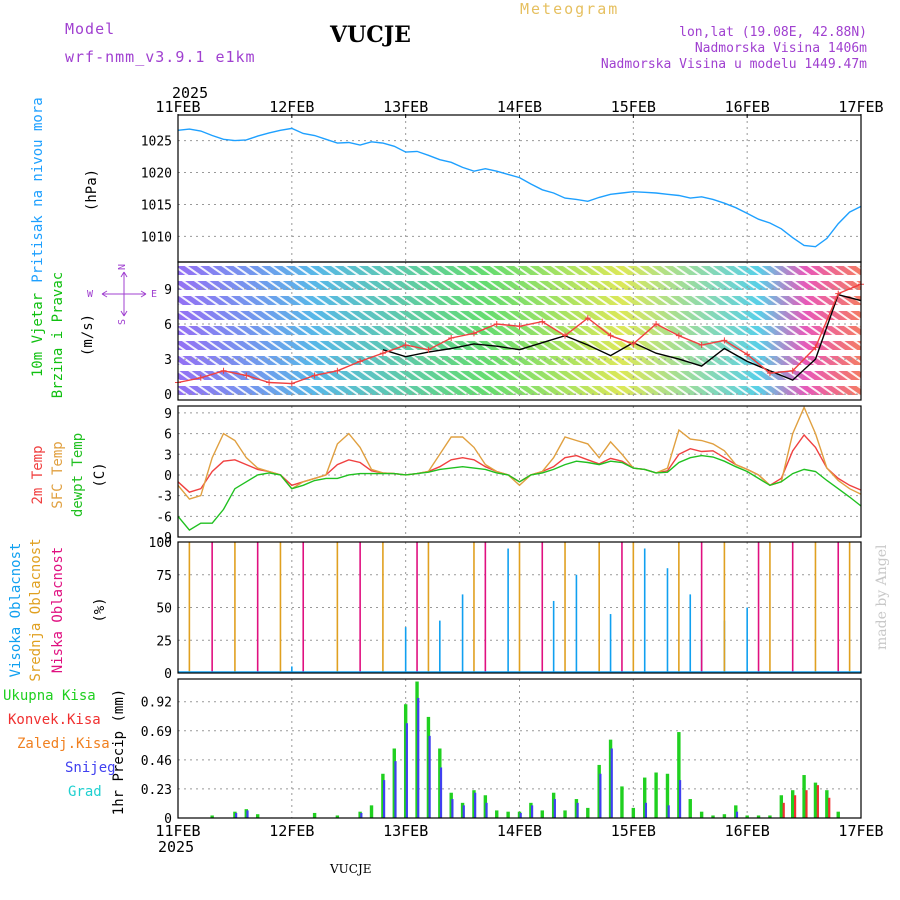 Image resolution: width=900 pixels, height=900 pixels. What do you see at coordinates (54, 720) in the screenshot?
I see `precip-legend-item: Konvek.Kisa` at bounding box center [54, 720].